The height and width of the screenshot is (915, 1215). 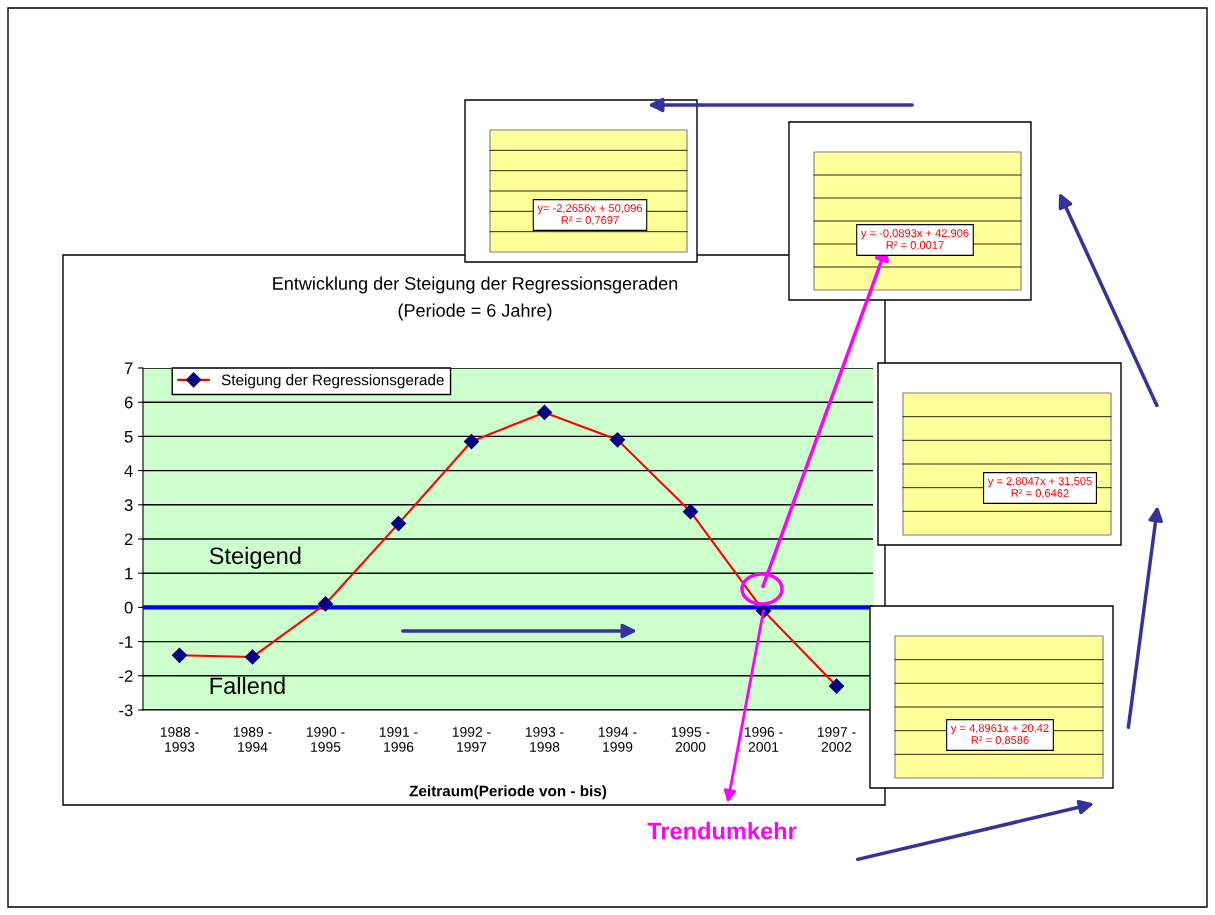 I want to click on y-tick-label: -1, so click(x=126, y=642).